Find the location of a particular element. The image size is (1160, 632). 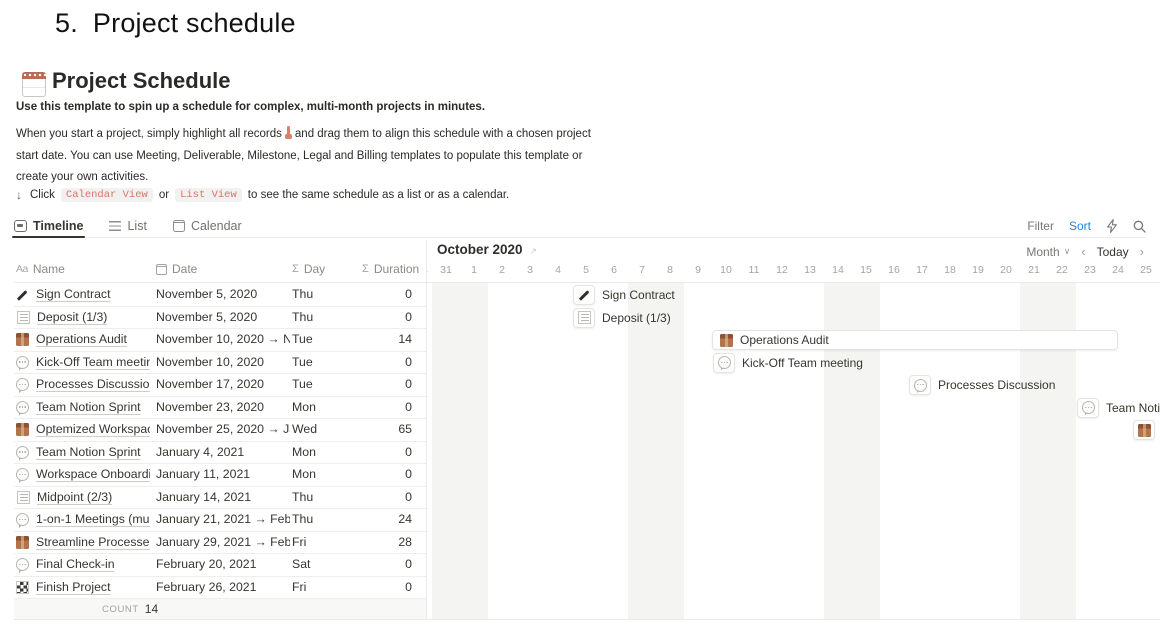

today-button: Today is located at coordinates (1112, 251).